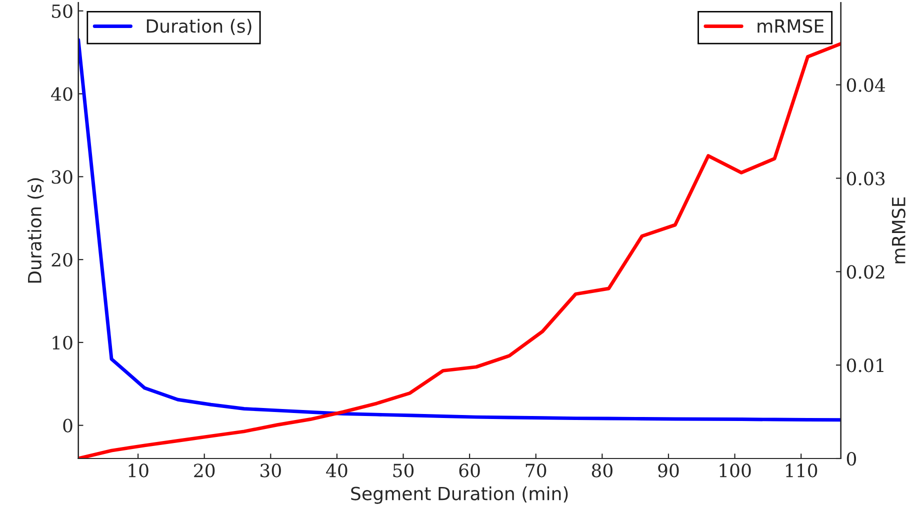 Image resolution: width=922 pixels, height=524 pixels. I want to click on x-tick-label: 90, so click(668, 471).